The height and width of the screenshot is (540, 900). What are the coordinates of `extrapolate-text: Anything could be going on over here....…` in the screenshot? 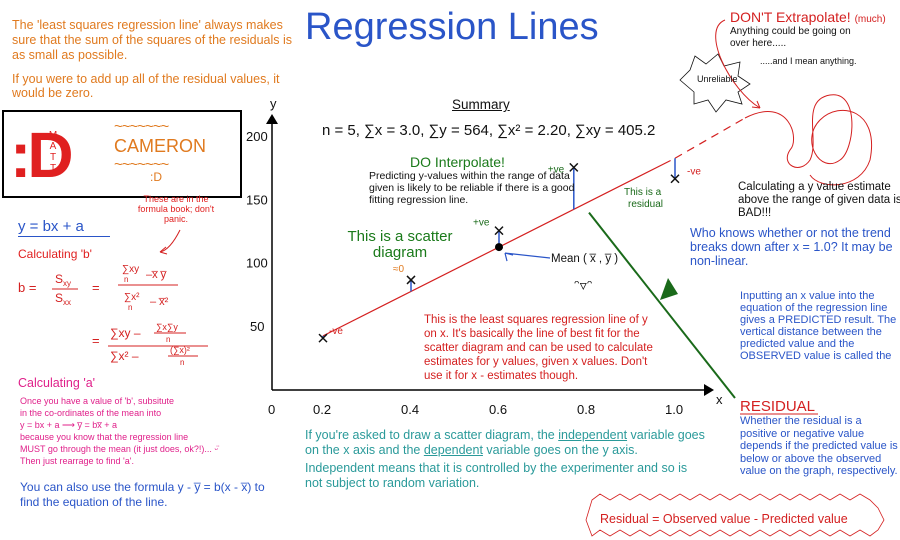 It's located at (790, 37).